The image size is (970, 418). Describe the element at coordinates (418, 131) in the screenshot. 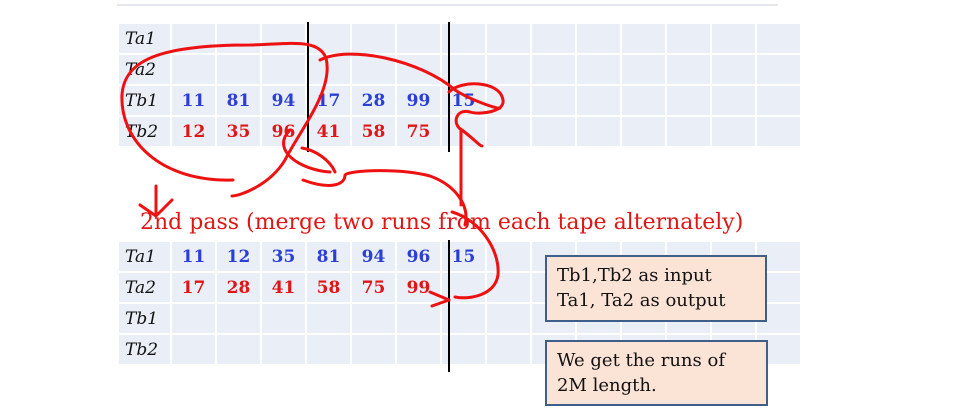

I see `tape-cell: 75` at that location.